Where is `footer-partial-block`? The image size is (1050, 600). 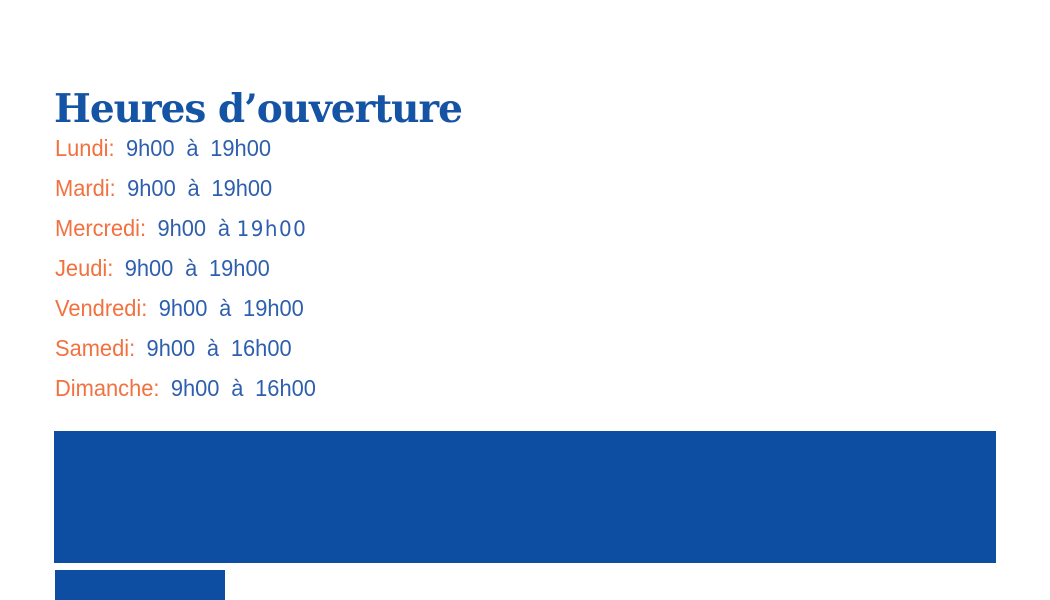
footer-partial-block is located at coordinates (140, 585).